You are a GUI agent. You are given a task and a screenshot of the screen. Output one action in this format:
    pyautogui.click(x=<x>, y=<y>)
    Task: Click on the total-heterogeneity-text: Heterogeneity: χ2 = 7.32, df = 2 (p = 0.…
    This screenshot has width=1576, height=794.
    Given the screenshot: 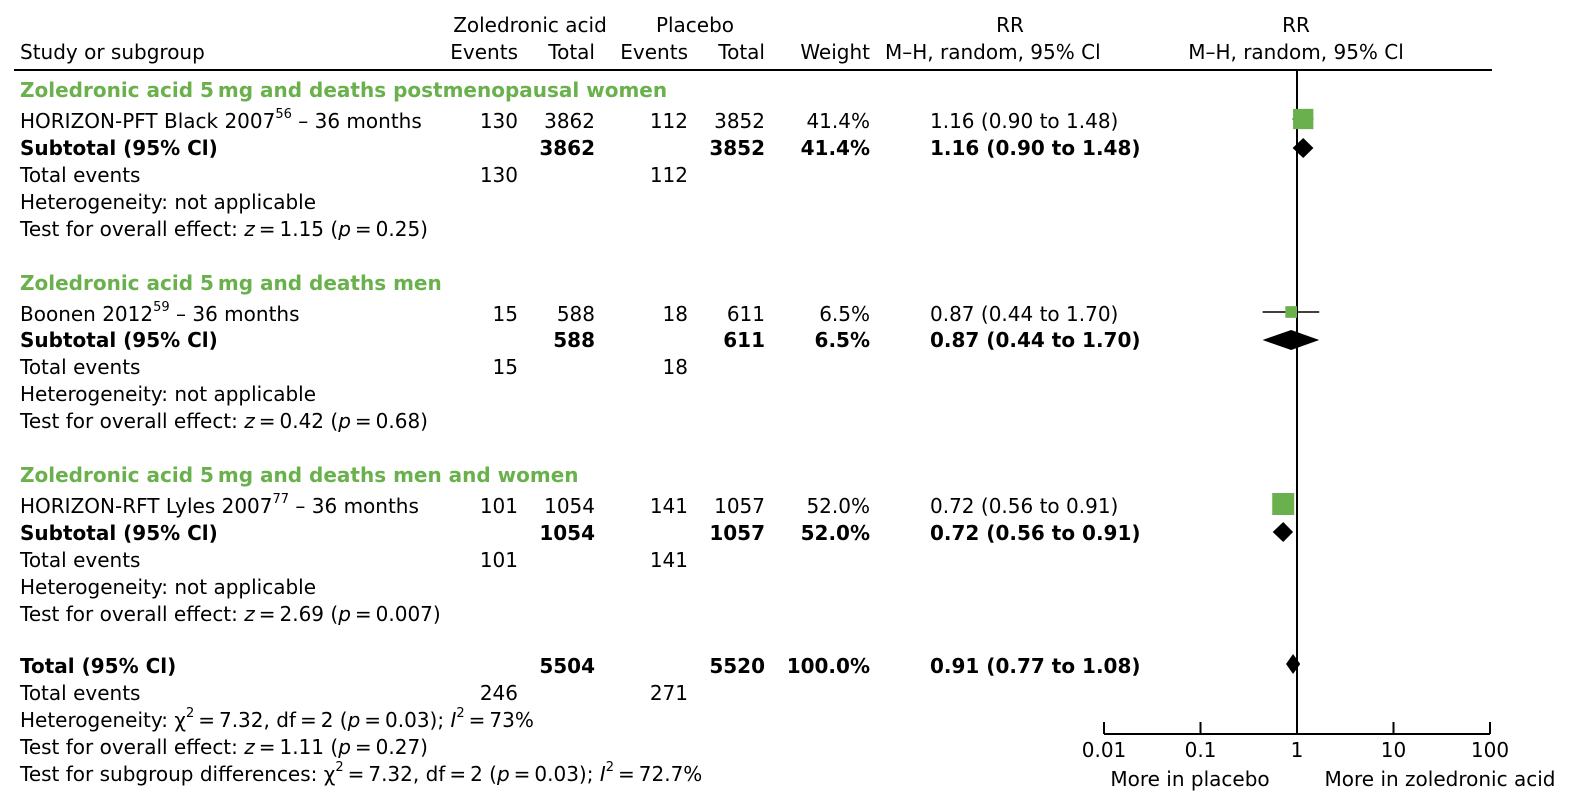 What is the action you would take?
    pyautogui.click(x=277, y=719)
    